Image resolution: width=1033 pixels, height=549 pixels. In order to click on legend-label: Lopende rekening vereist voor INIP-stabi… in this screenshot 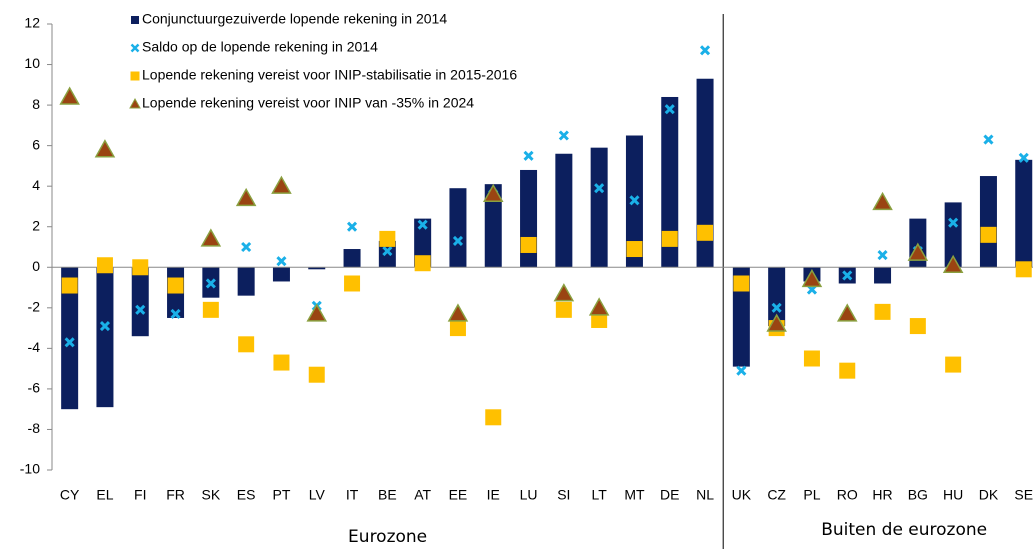, I will do `click(329, 75)`.